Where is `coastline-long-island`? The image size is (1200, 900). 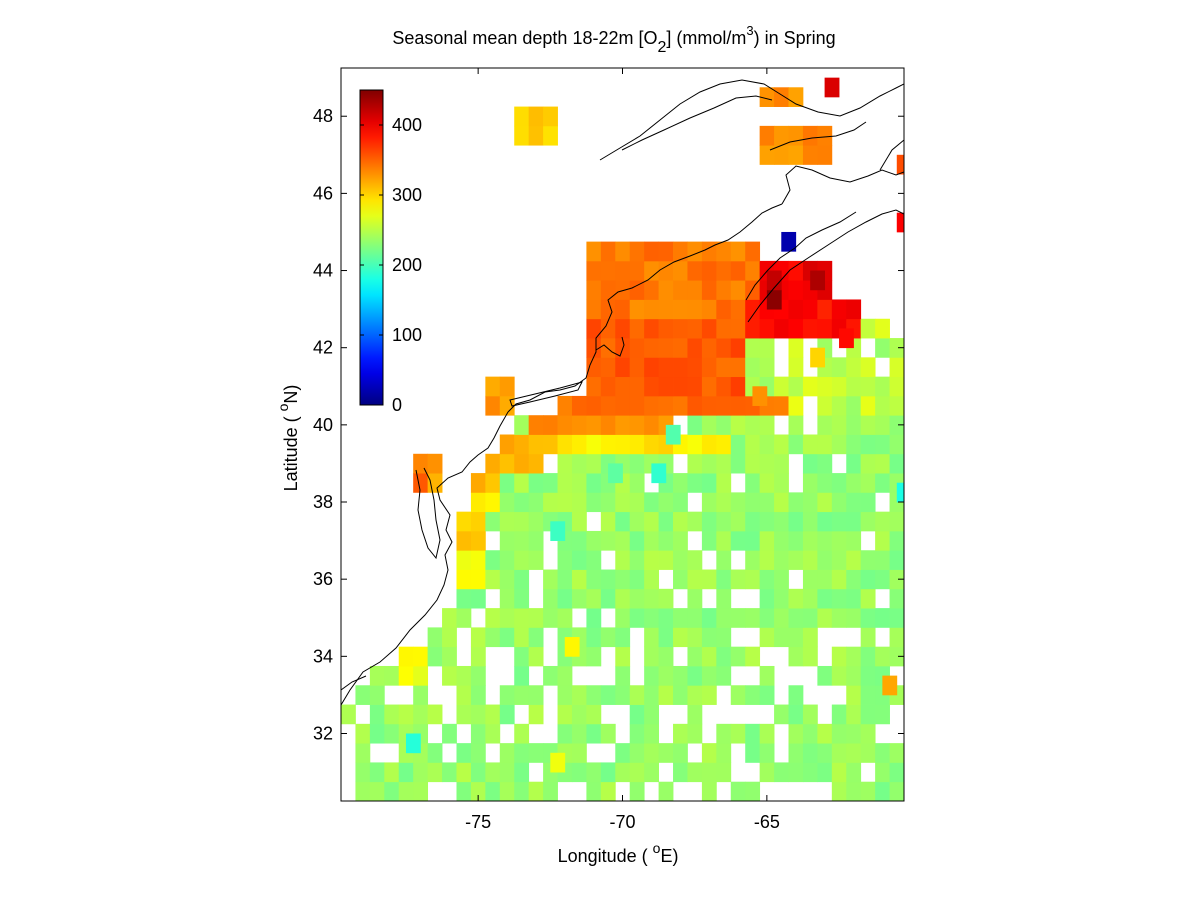
coastline-long-island is located at coordinates (546, 394).